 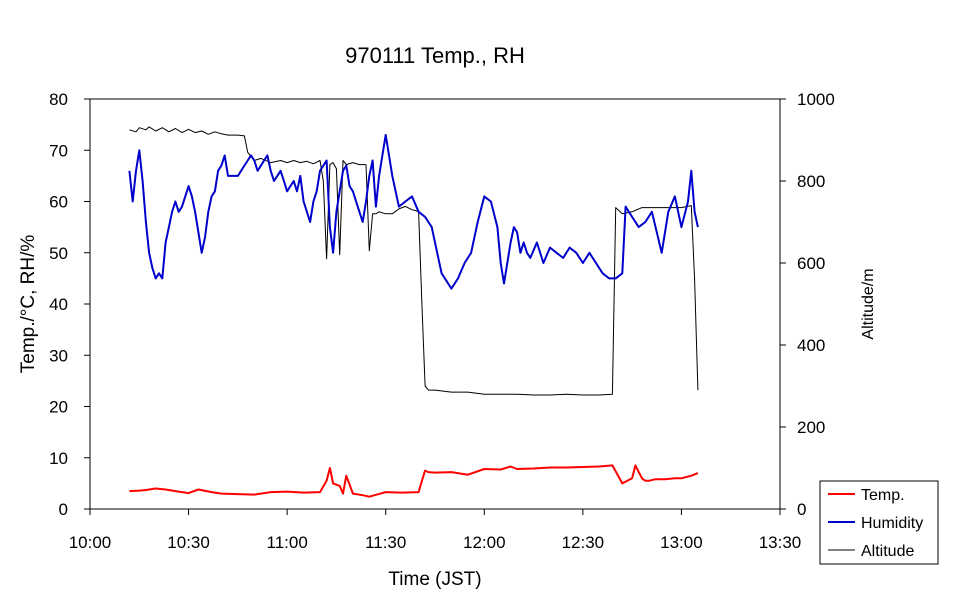 What do you see at coordinates (58, 304) in the screenshot?
I see `y-left-tick-label: 40` at bounding box center [58, 304].